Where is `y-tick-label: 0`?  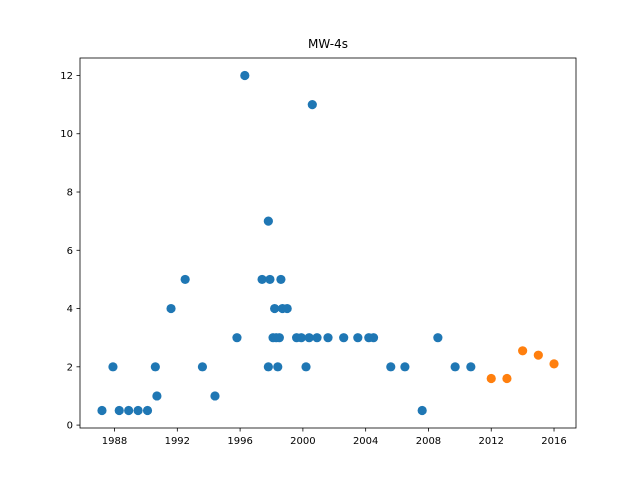 y-tick-label: 0 is located at coordinates (70, 426).